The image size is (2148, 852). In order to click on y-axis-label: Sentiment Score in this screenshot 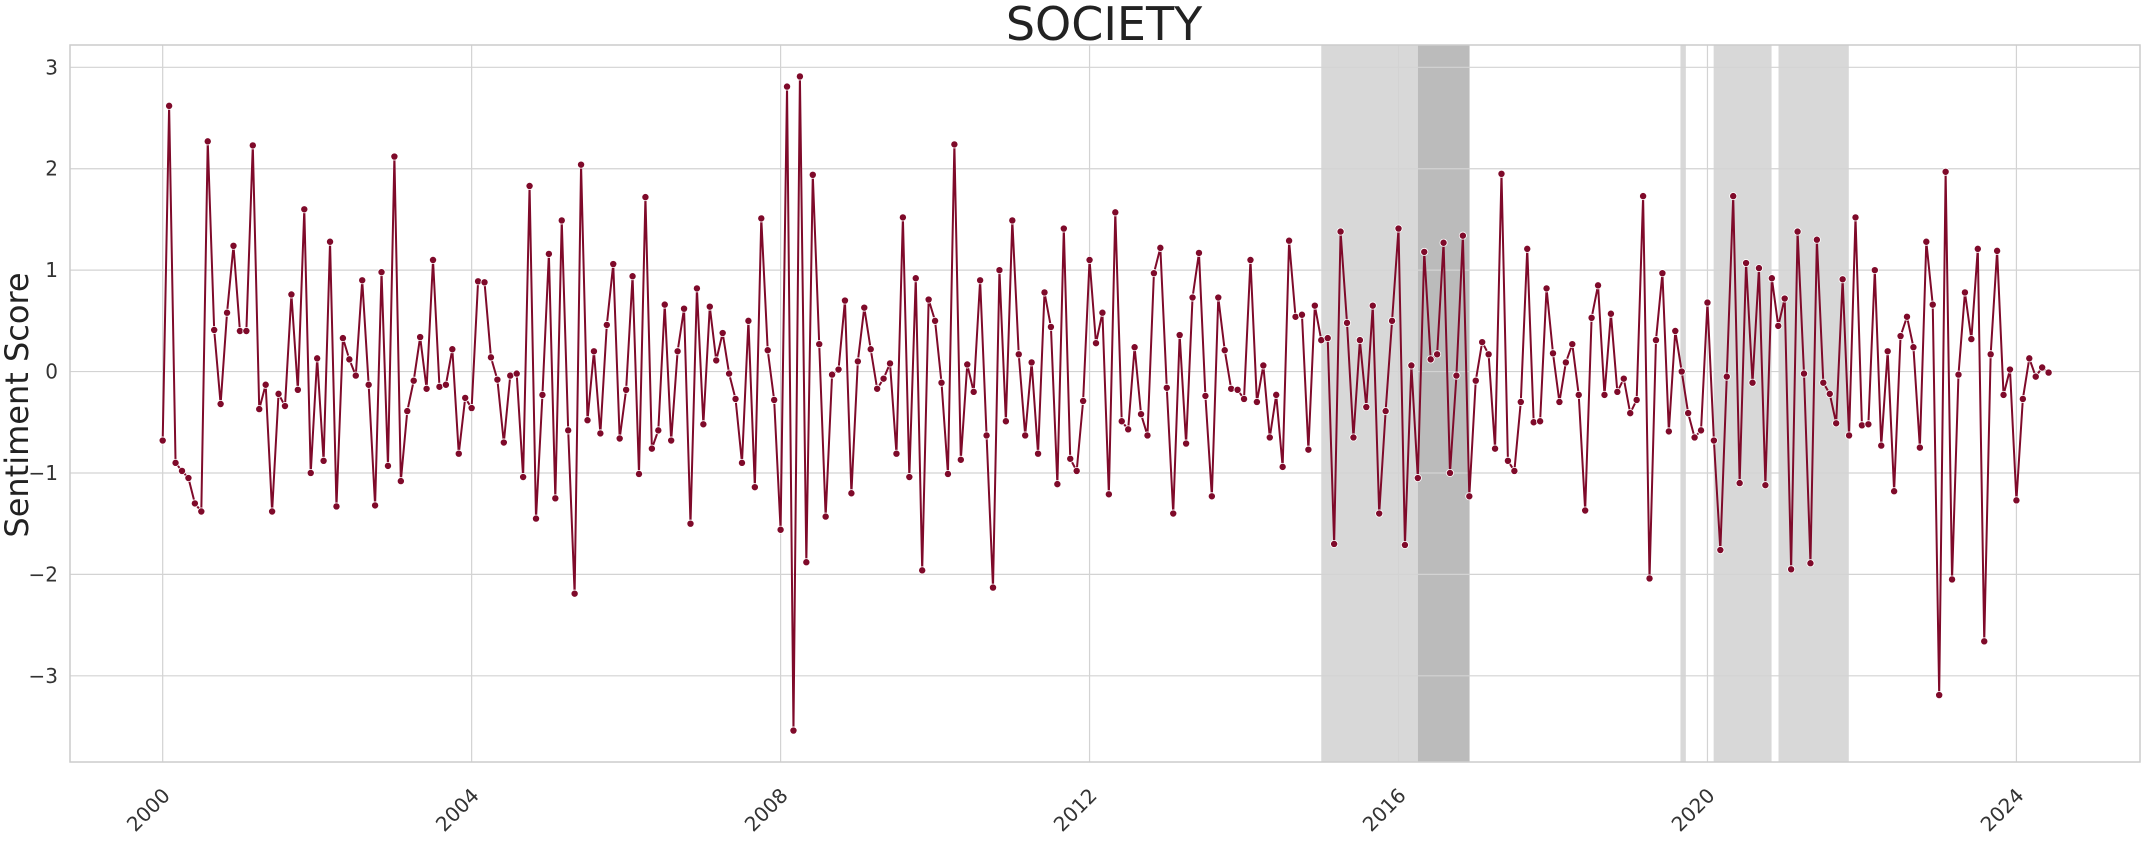, I will do `click(18, 404)`.